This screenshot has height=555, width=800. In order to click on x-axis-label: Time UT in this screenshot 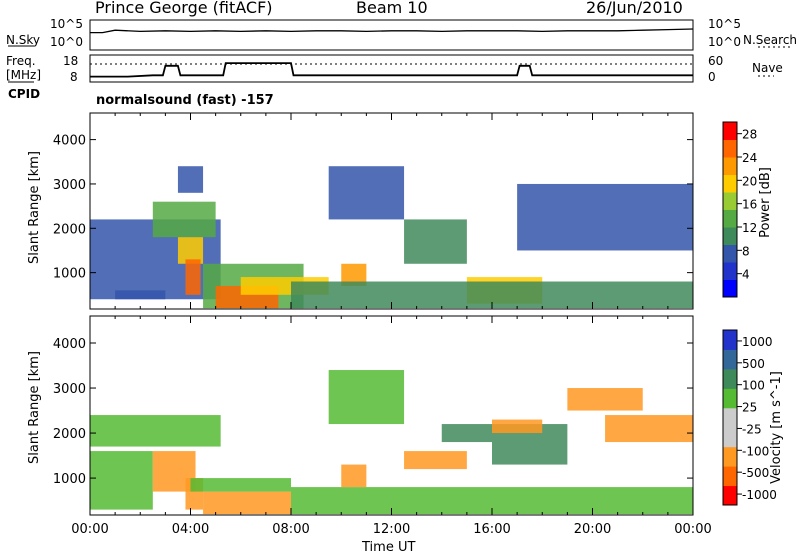, I will do `click(389, 547)`.